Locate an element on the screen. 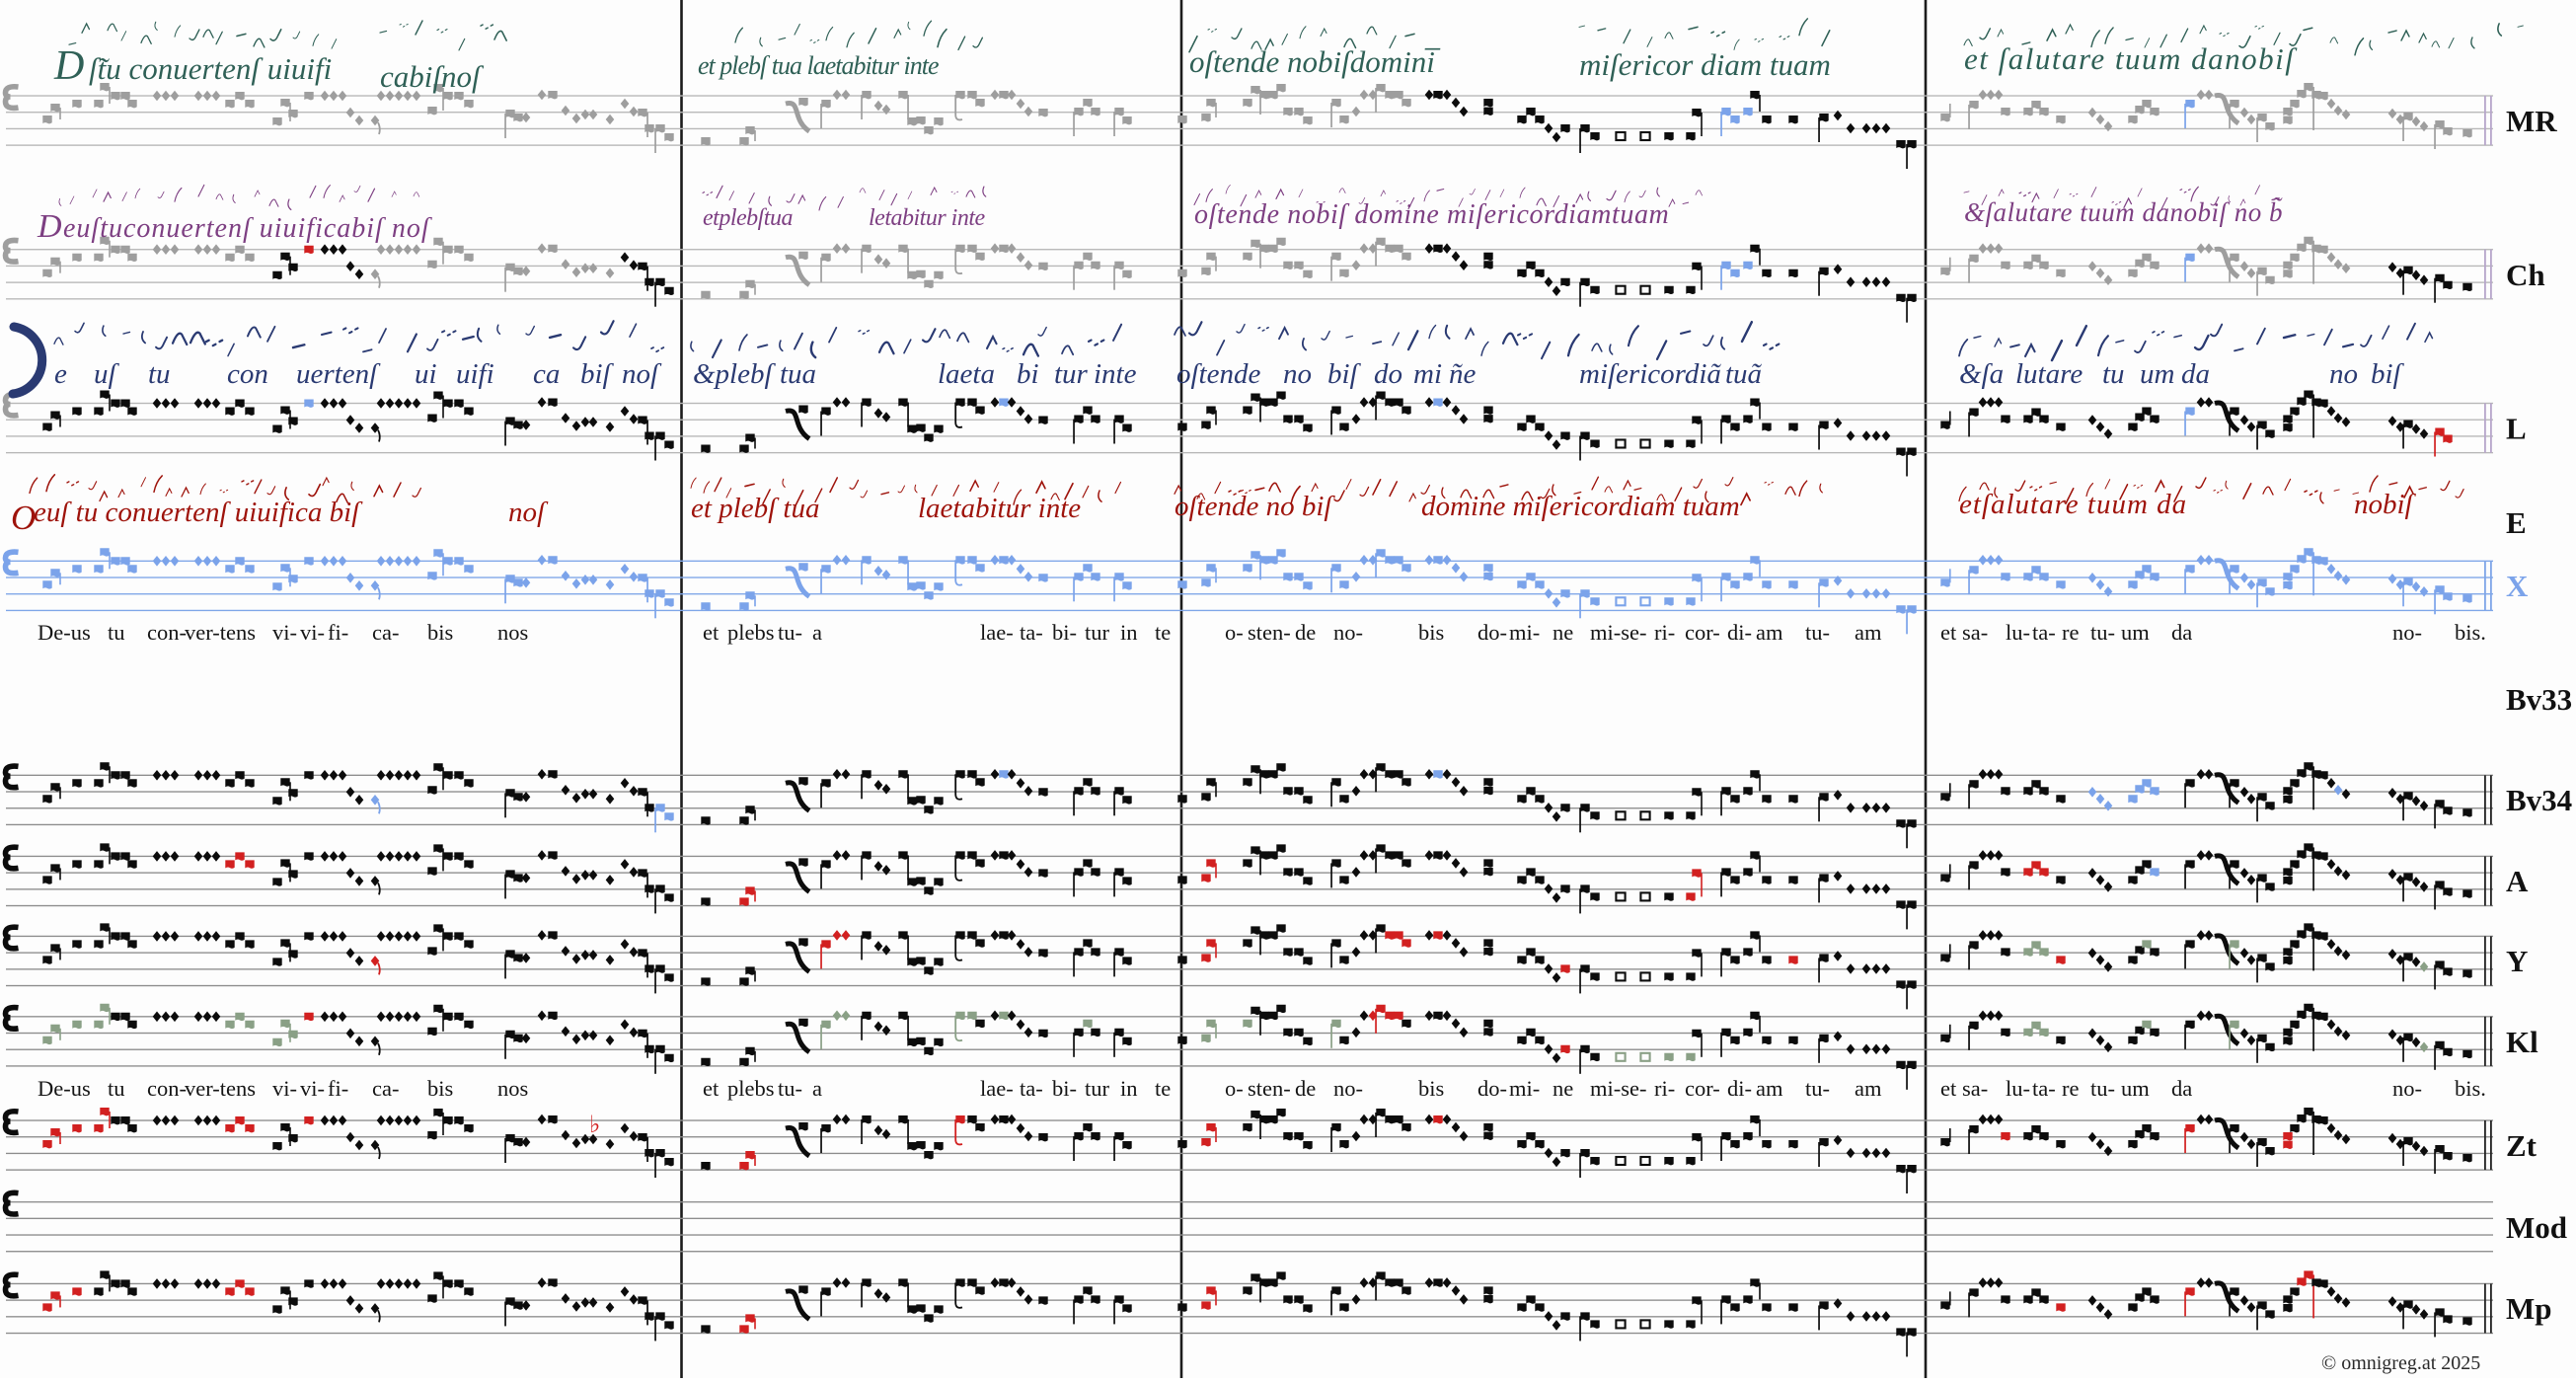 Image resolution: width=2576 pixels, height=1383 pixels. svg-text: Mod is located at coordinates (2537, 1227).